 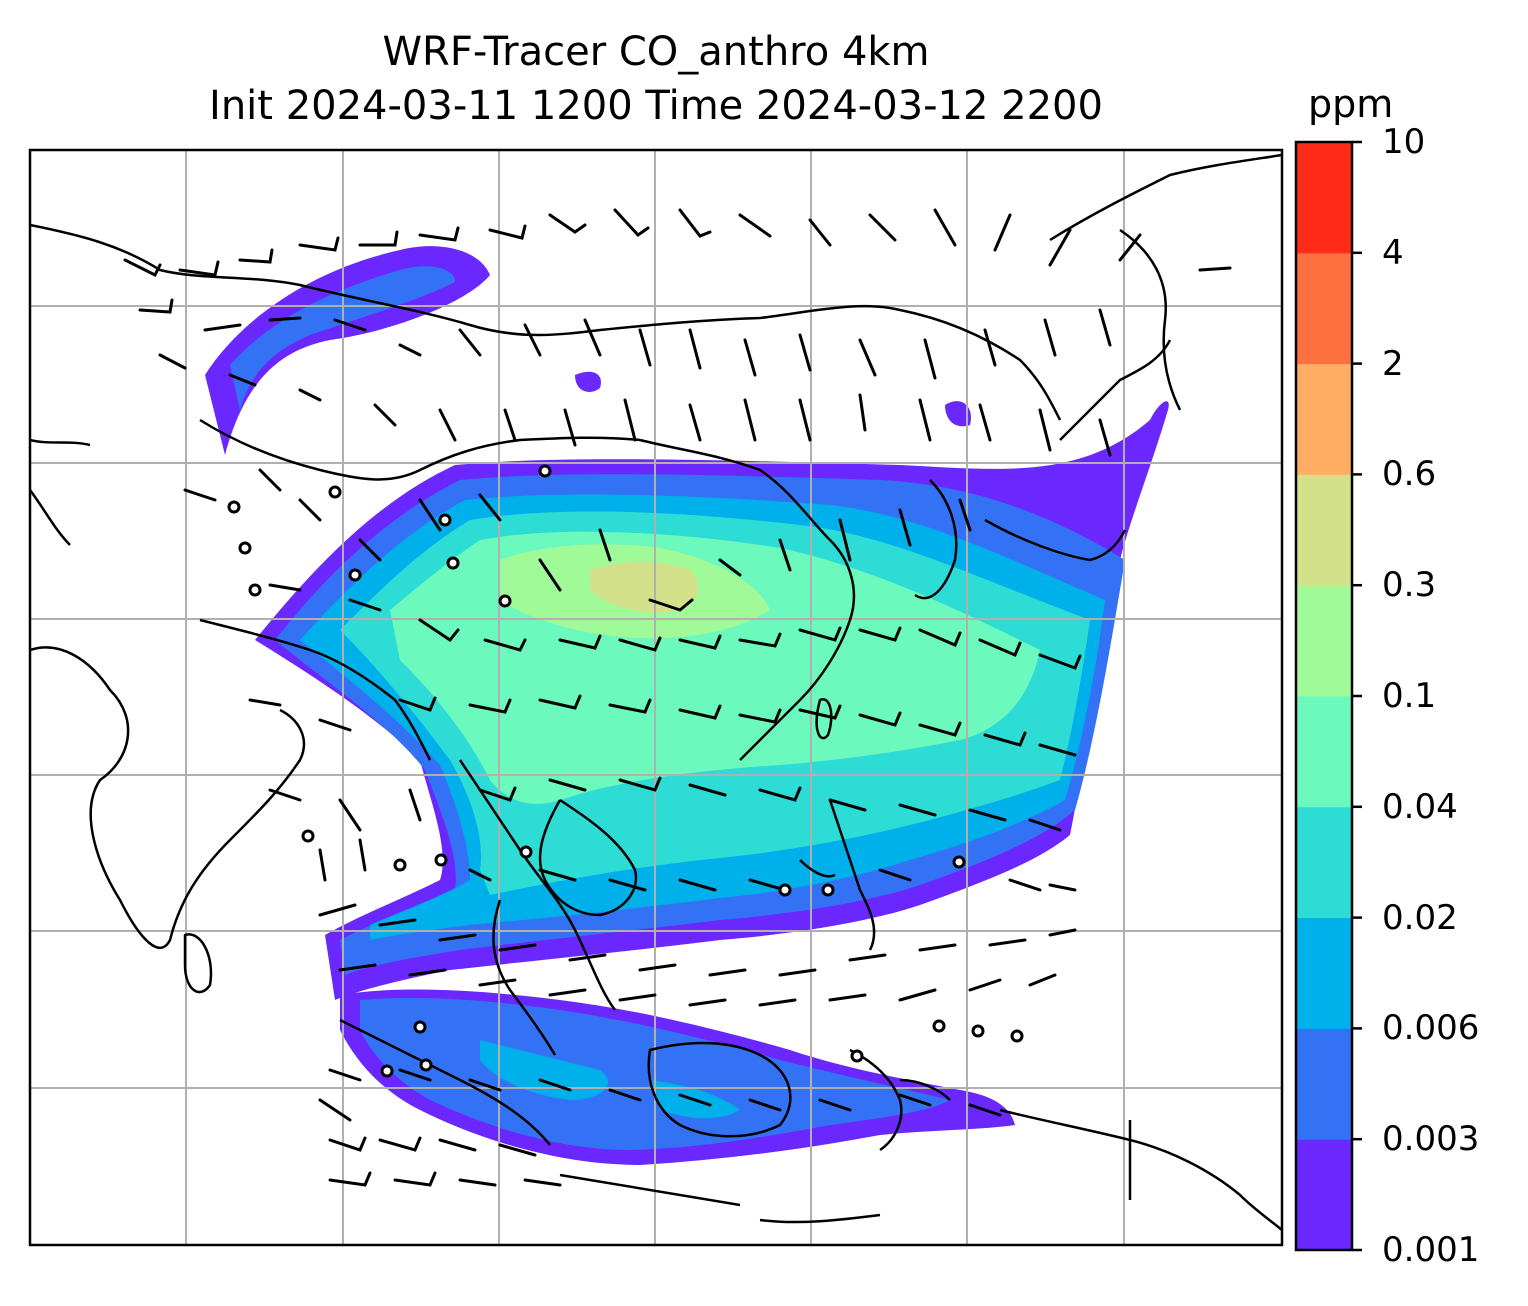 What do you see at coordinates (1078, 450) in the screenshot?
I see `japan` at bounding box center [1078, 450].